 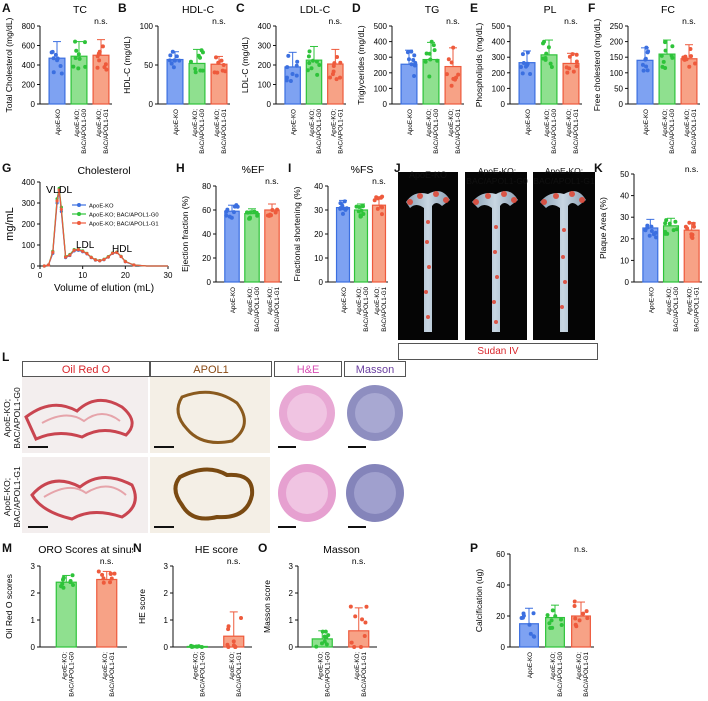 What do you see at coordinates (86, 369) in the screenshot?
I see `col-header-oil-red-o: Oil Red O` at bounding box center [86, 369].